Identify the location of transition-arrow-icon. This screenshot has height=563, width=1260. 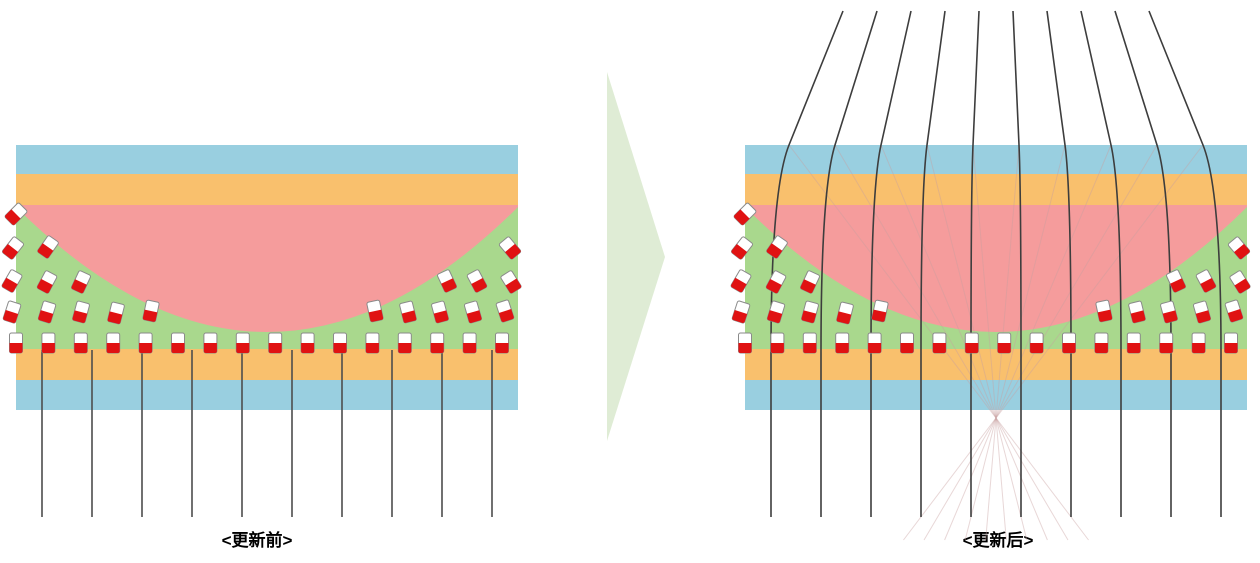
(636, 256).